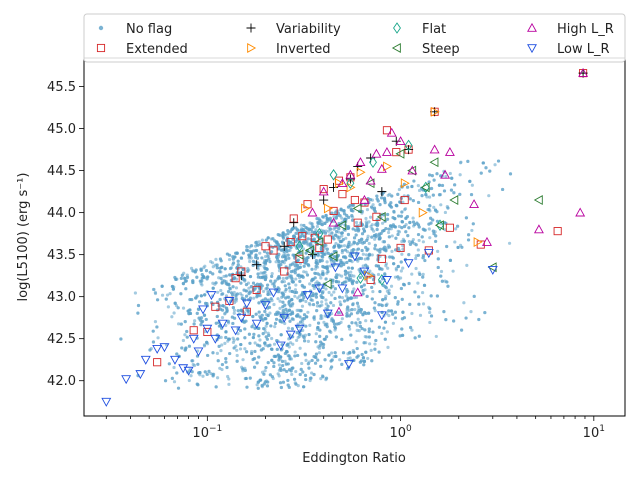 The height and width of the screenshot is (480, 640). I want to click on inverted-point, so click(351, 187).